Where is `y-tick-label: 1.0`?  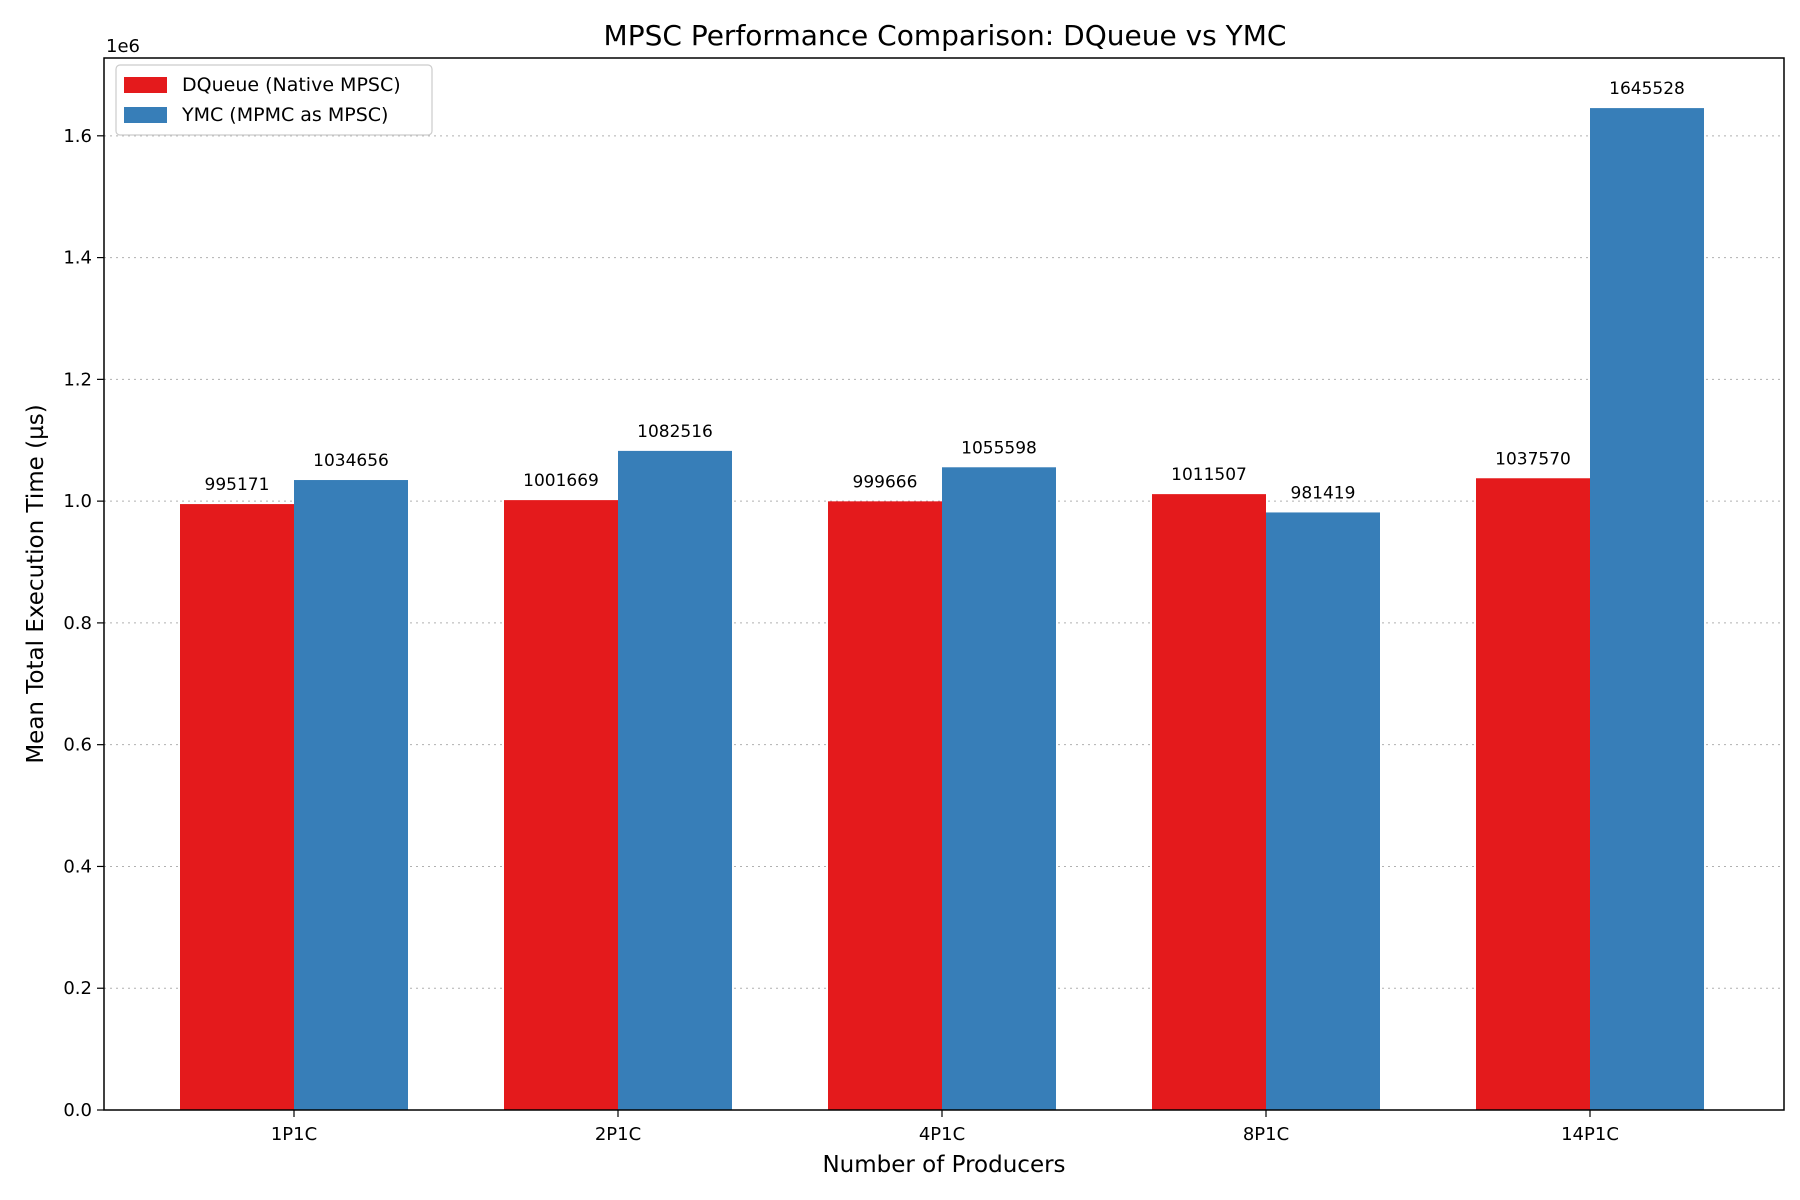 y-tick-label: 1.0 is located at coordinates (77, 501).